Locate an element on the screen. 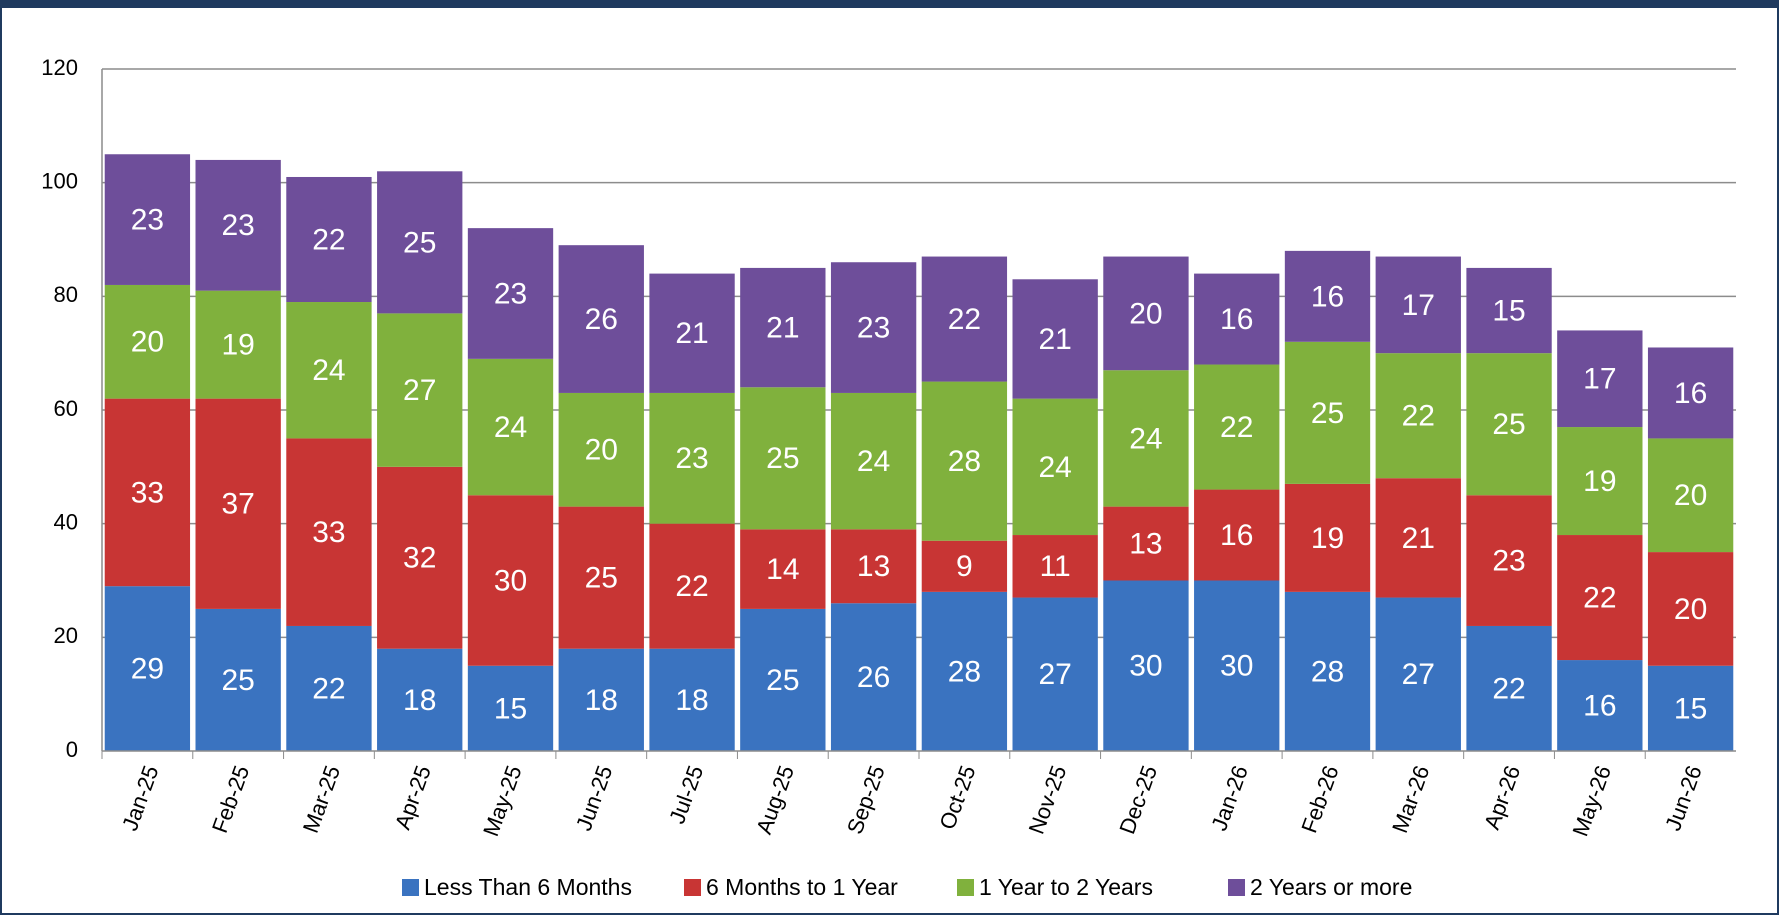 Image resolution: width=1779 pixels, height=915 pixels. x-tick-label: May-26 is located at coordinates (1591, 800).